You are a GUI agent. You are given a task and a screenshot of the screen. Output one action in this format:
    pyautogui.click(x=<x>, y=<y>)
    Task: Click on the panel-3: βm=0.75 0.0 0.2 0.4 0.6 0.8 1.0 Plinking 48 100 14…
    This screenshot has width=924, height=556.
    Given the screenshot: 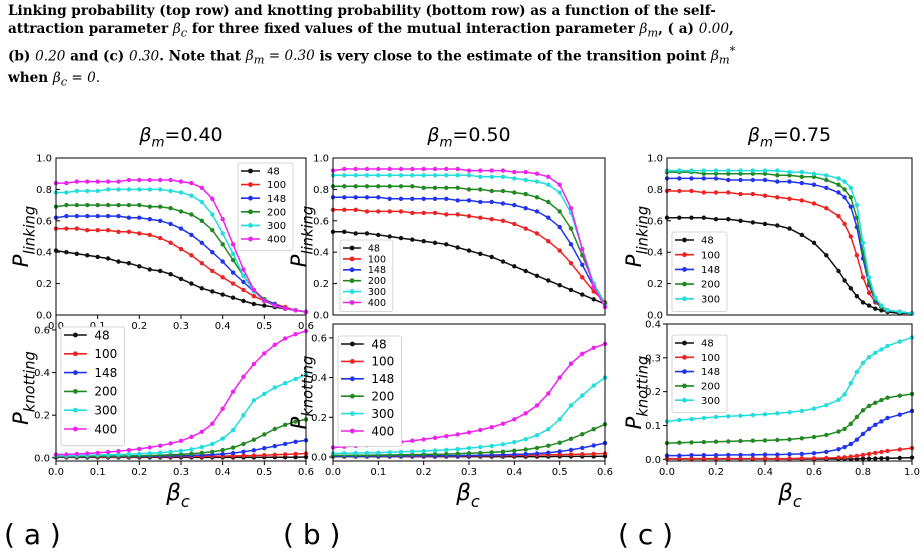 What is the action you would take?
    pyautogui.click(x=768, y=223)
    